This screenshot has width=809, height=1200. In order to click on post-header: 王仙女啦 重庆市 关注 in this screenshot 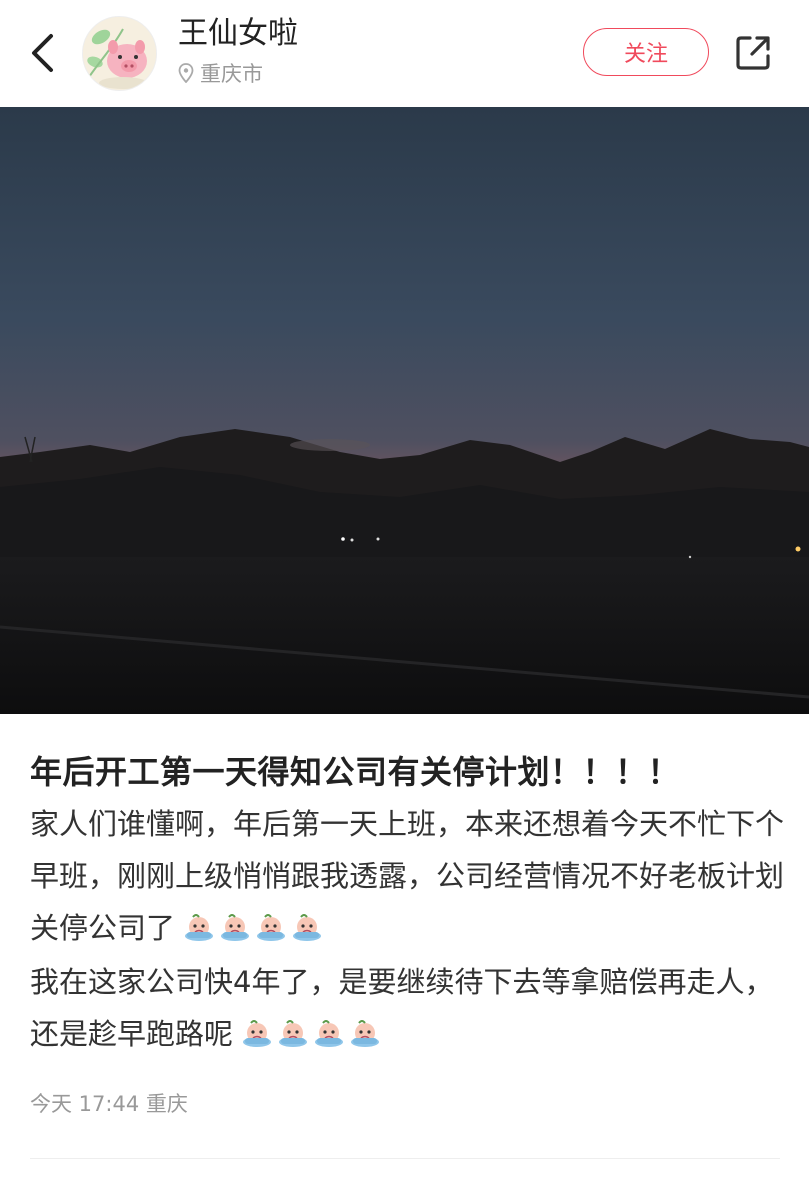, I will do `click(404, 53)`.